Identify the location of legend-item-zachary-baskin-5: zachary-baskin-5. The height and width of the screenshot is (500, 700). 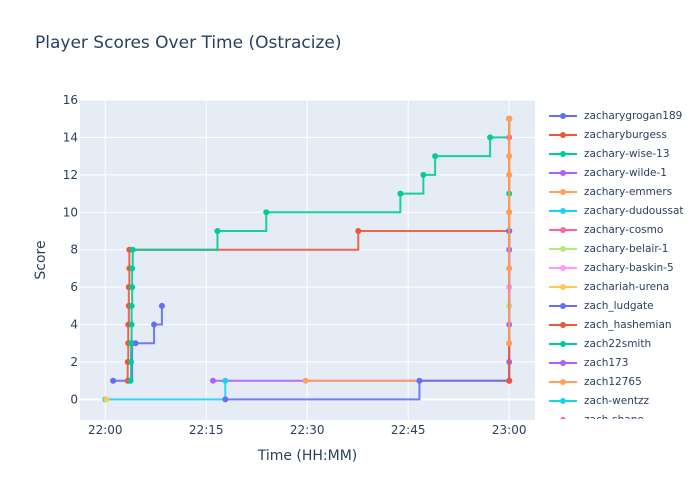
(624, 267).